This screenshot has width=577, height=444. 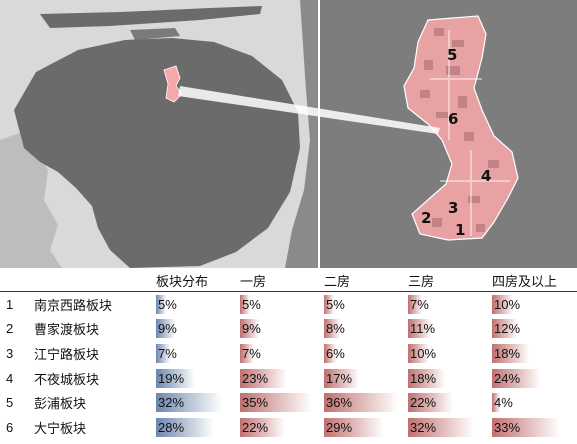 I want to click on header-two-room: 二房, so click(x=366, y=280).